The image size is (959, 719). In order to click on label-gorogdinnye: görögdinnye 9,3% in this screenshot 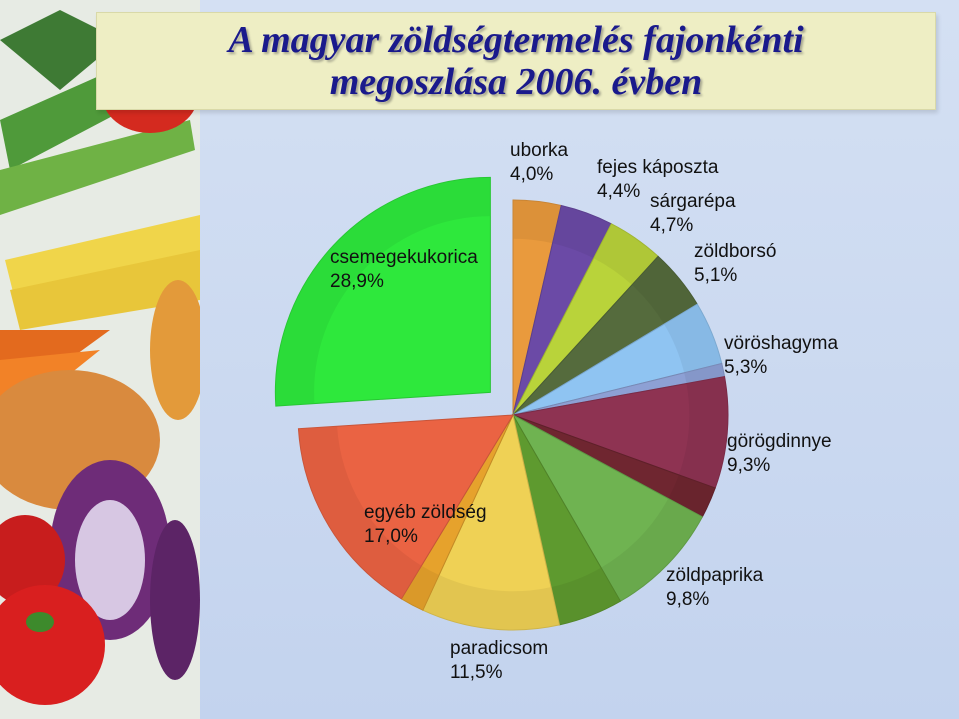, I will do `click(782, 453)`.